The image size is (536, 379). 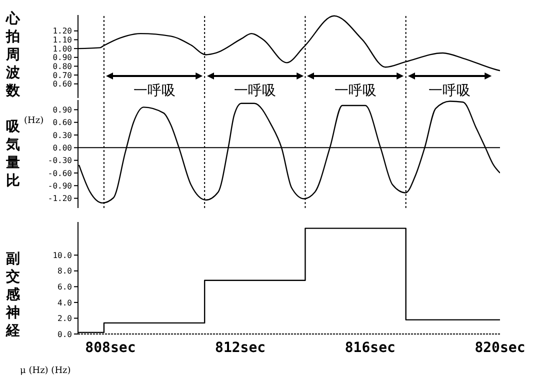 I want to click on y-tick-label: 6.0, so click(x=65, y=287).